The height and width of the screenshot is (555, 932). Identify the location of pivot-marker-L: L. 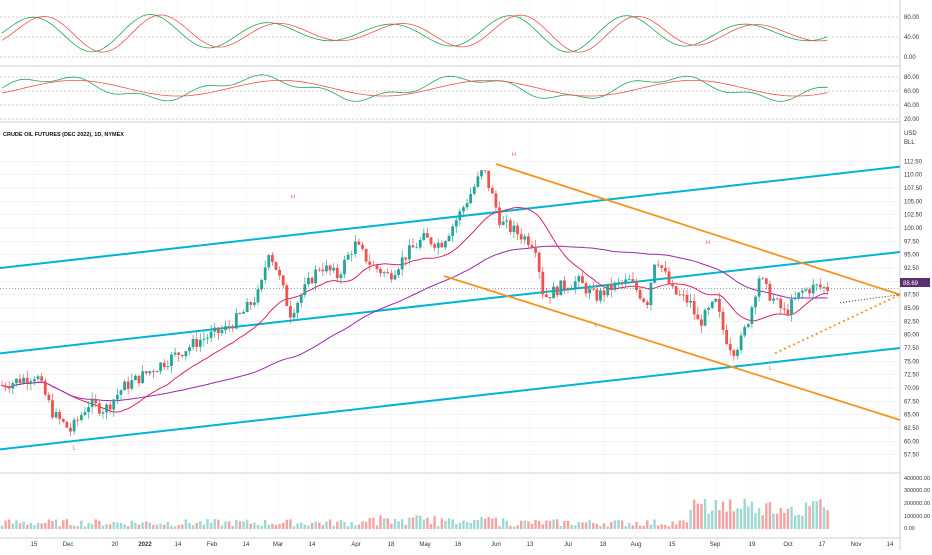
(73, 448).